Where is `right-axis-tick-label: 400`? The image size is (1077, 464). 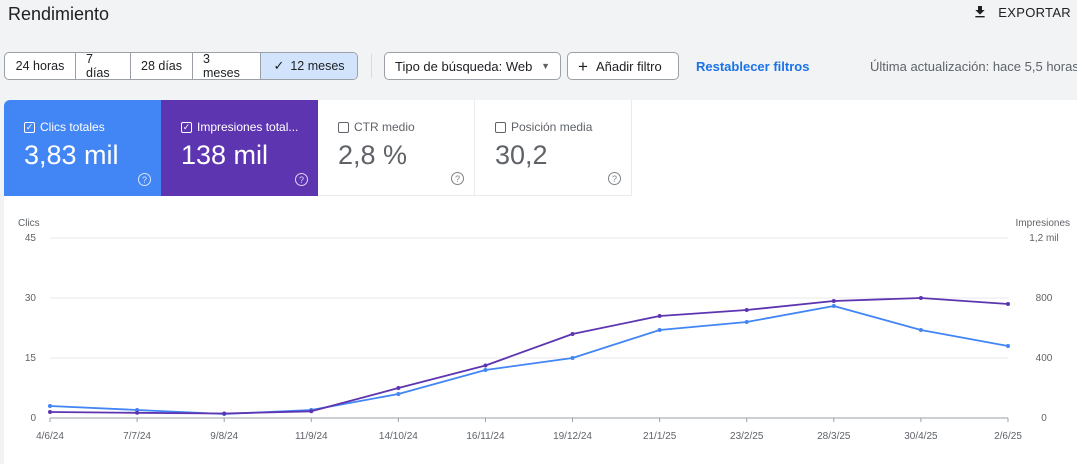
right-axis-tick-label: 400 is located at coordinates (1044, 358).